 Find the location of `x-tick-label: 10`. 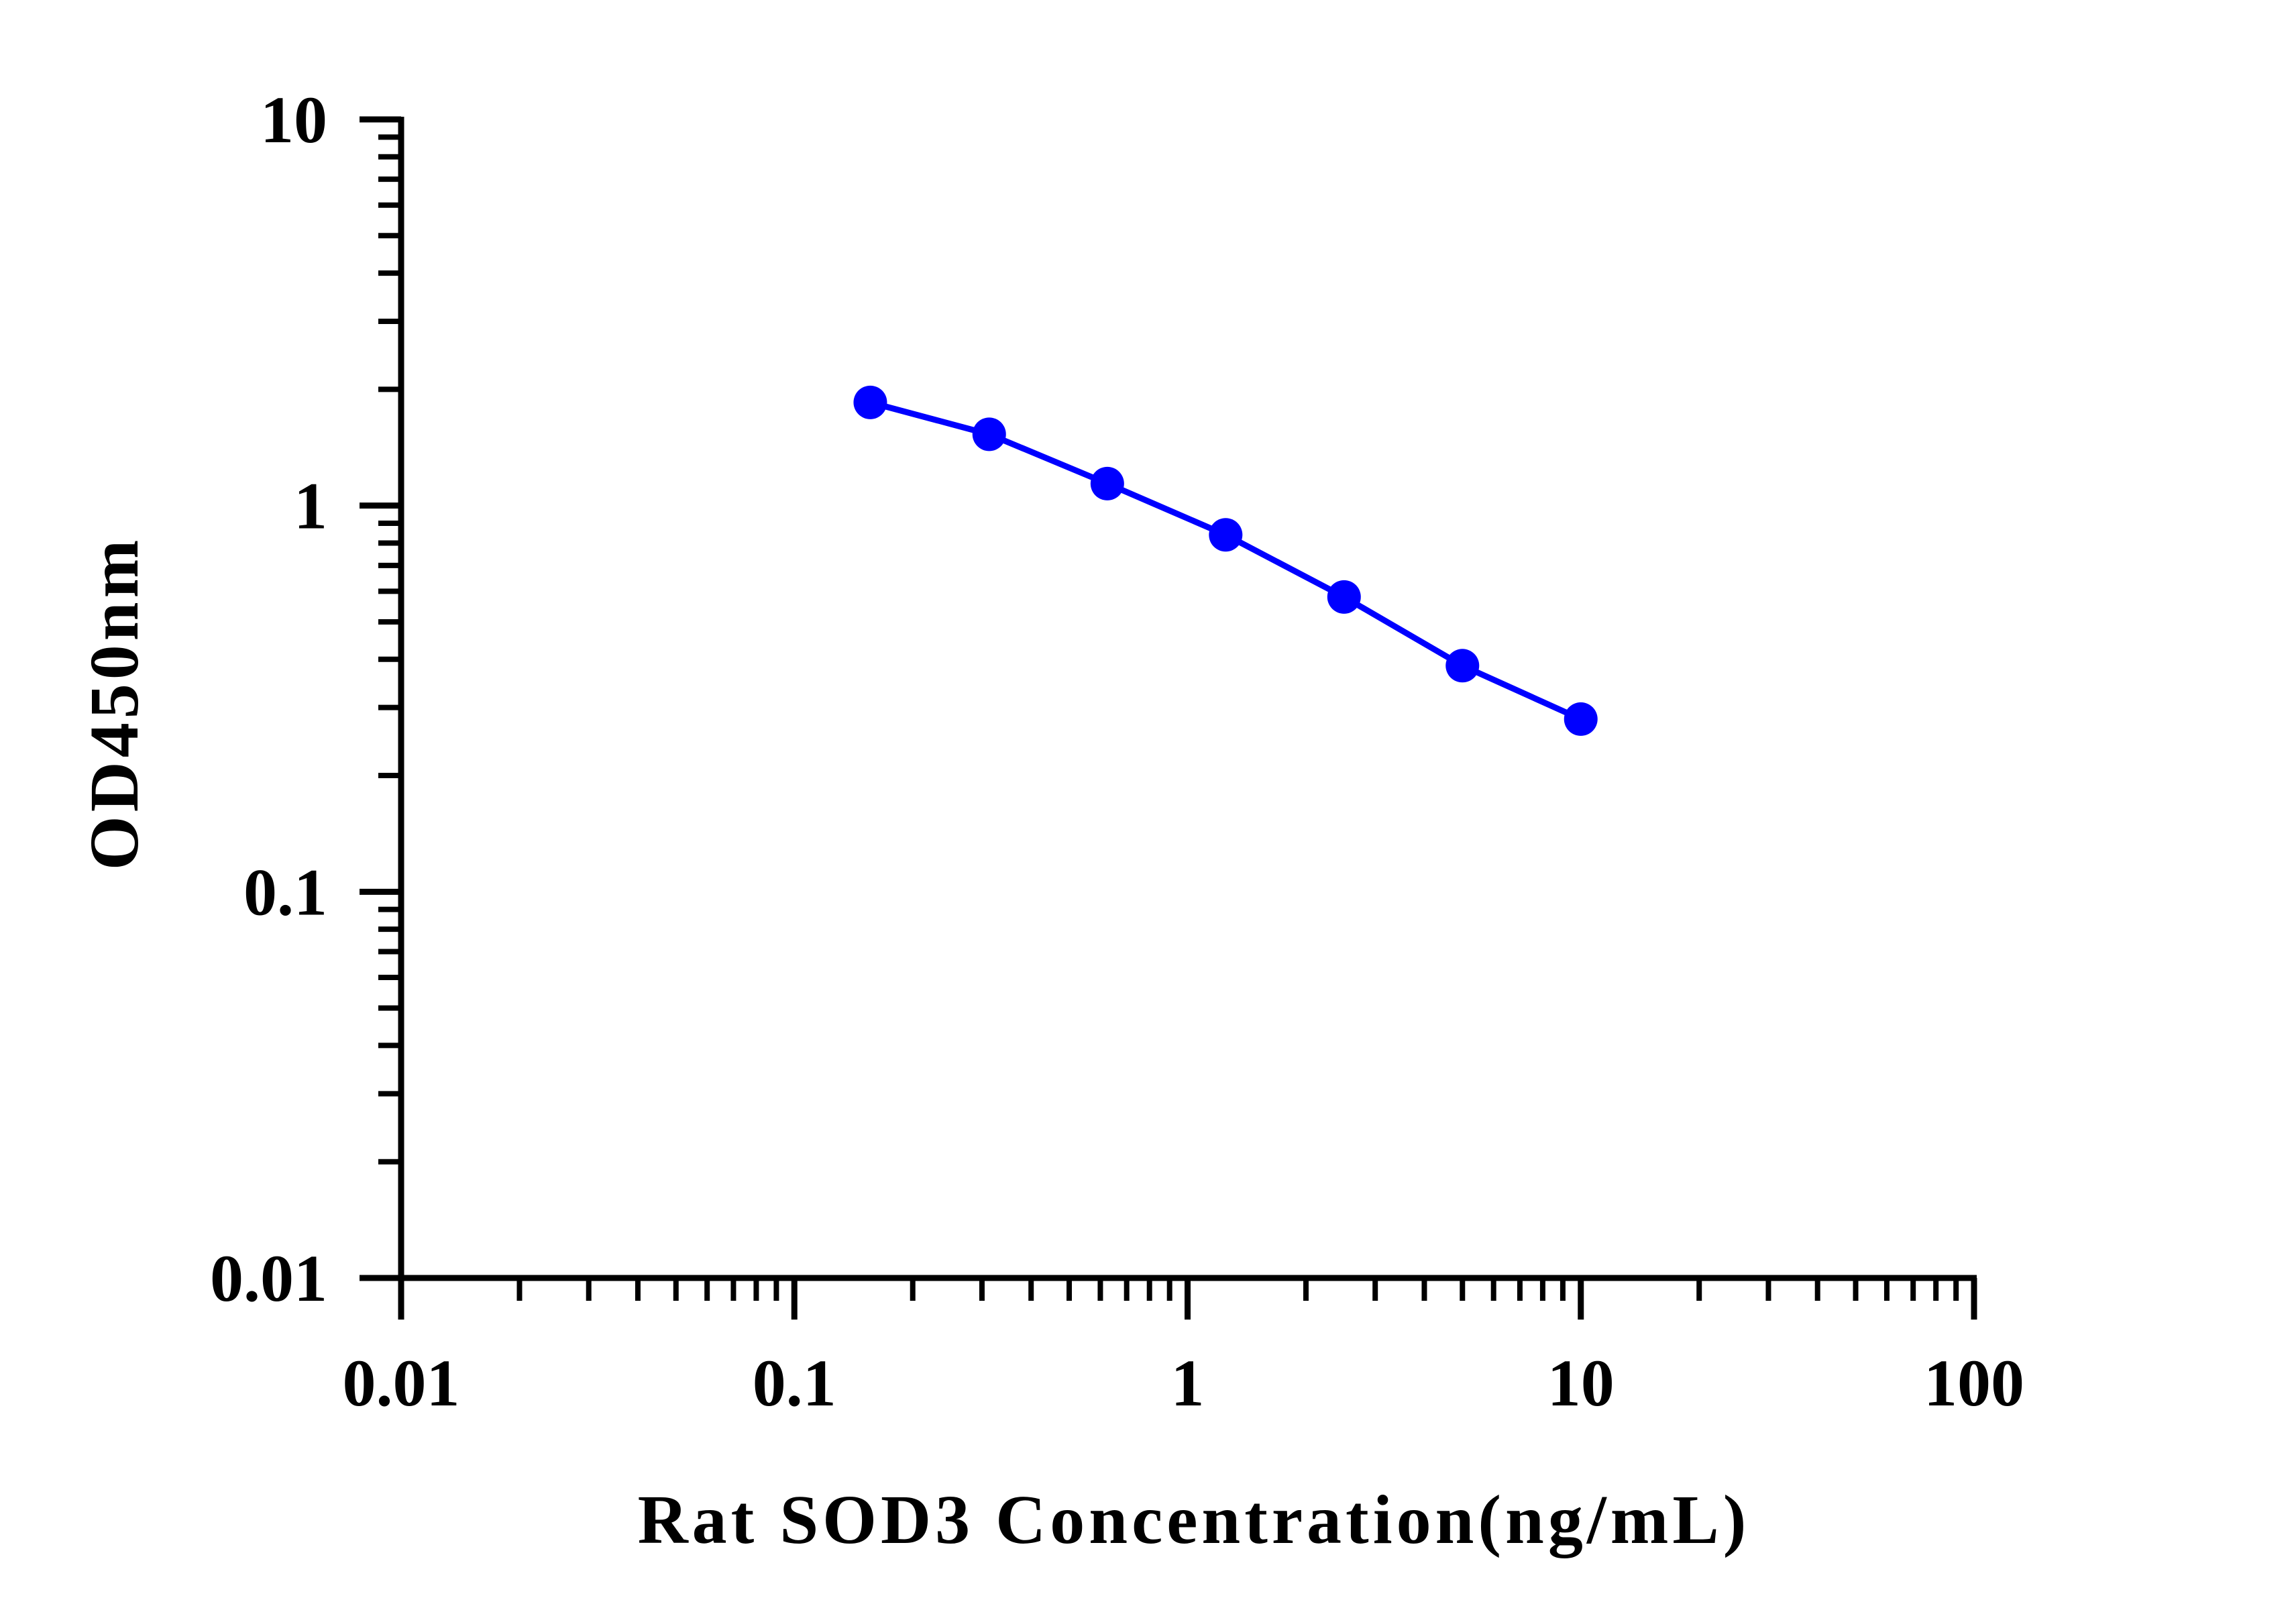

x-tick-label: 10 is located at coordinates (1581, 1383).